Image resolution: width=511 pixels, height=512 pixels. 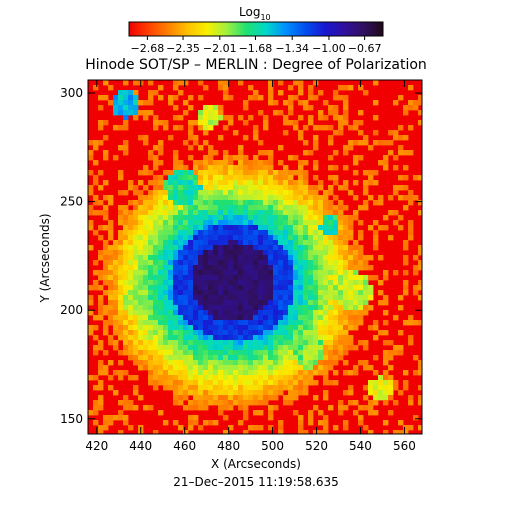 What do you see at coordinates (316, 446) in the screenshot?
I see `x-tick-label: 520` at bounding box center [316, 446].